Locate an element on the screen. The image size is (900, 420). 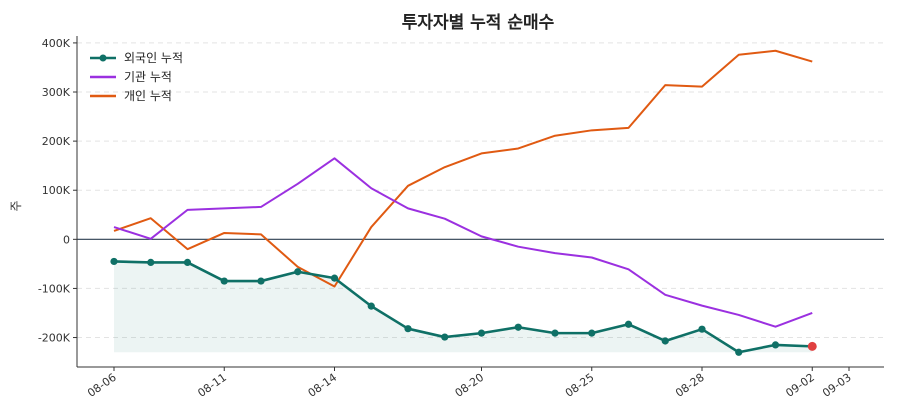
x-tick-label: 08-20 is located at coordinates (470, 385).